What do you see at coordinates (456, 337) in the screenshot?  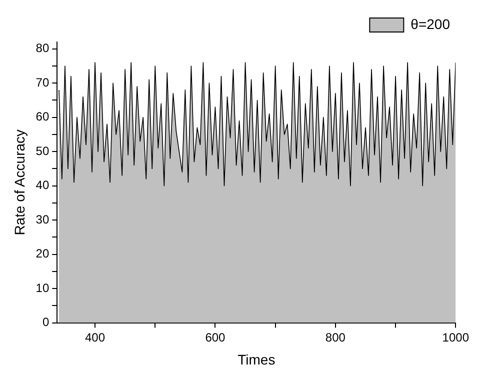 I see `x-tick-label: 1000` at bounding box center [456, 337].